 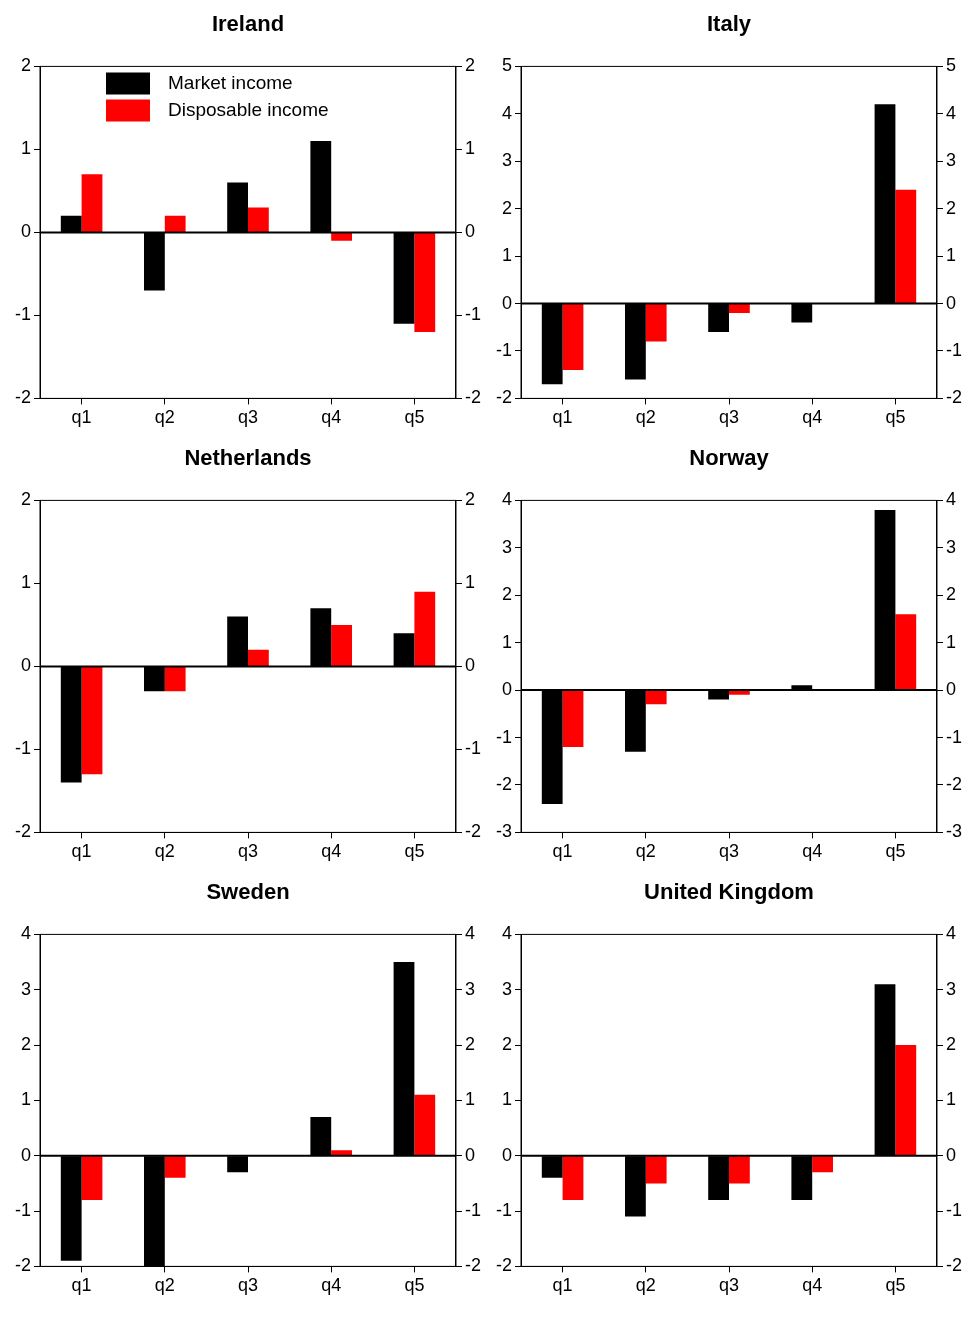 I want to click on legend-label: Market income, so click(x=230, y=82).